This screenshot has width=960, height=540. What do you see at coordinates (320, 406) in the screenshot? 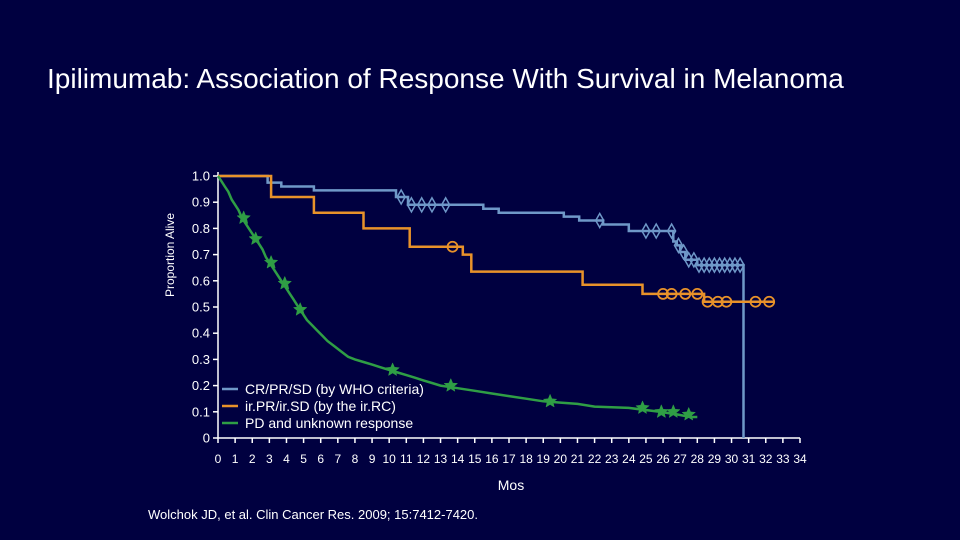
I see `legend-label: ir.PR/ir.SD (by the ir.RC)` at bounding box center [320, 406].